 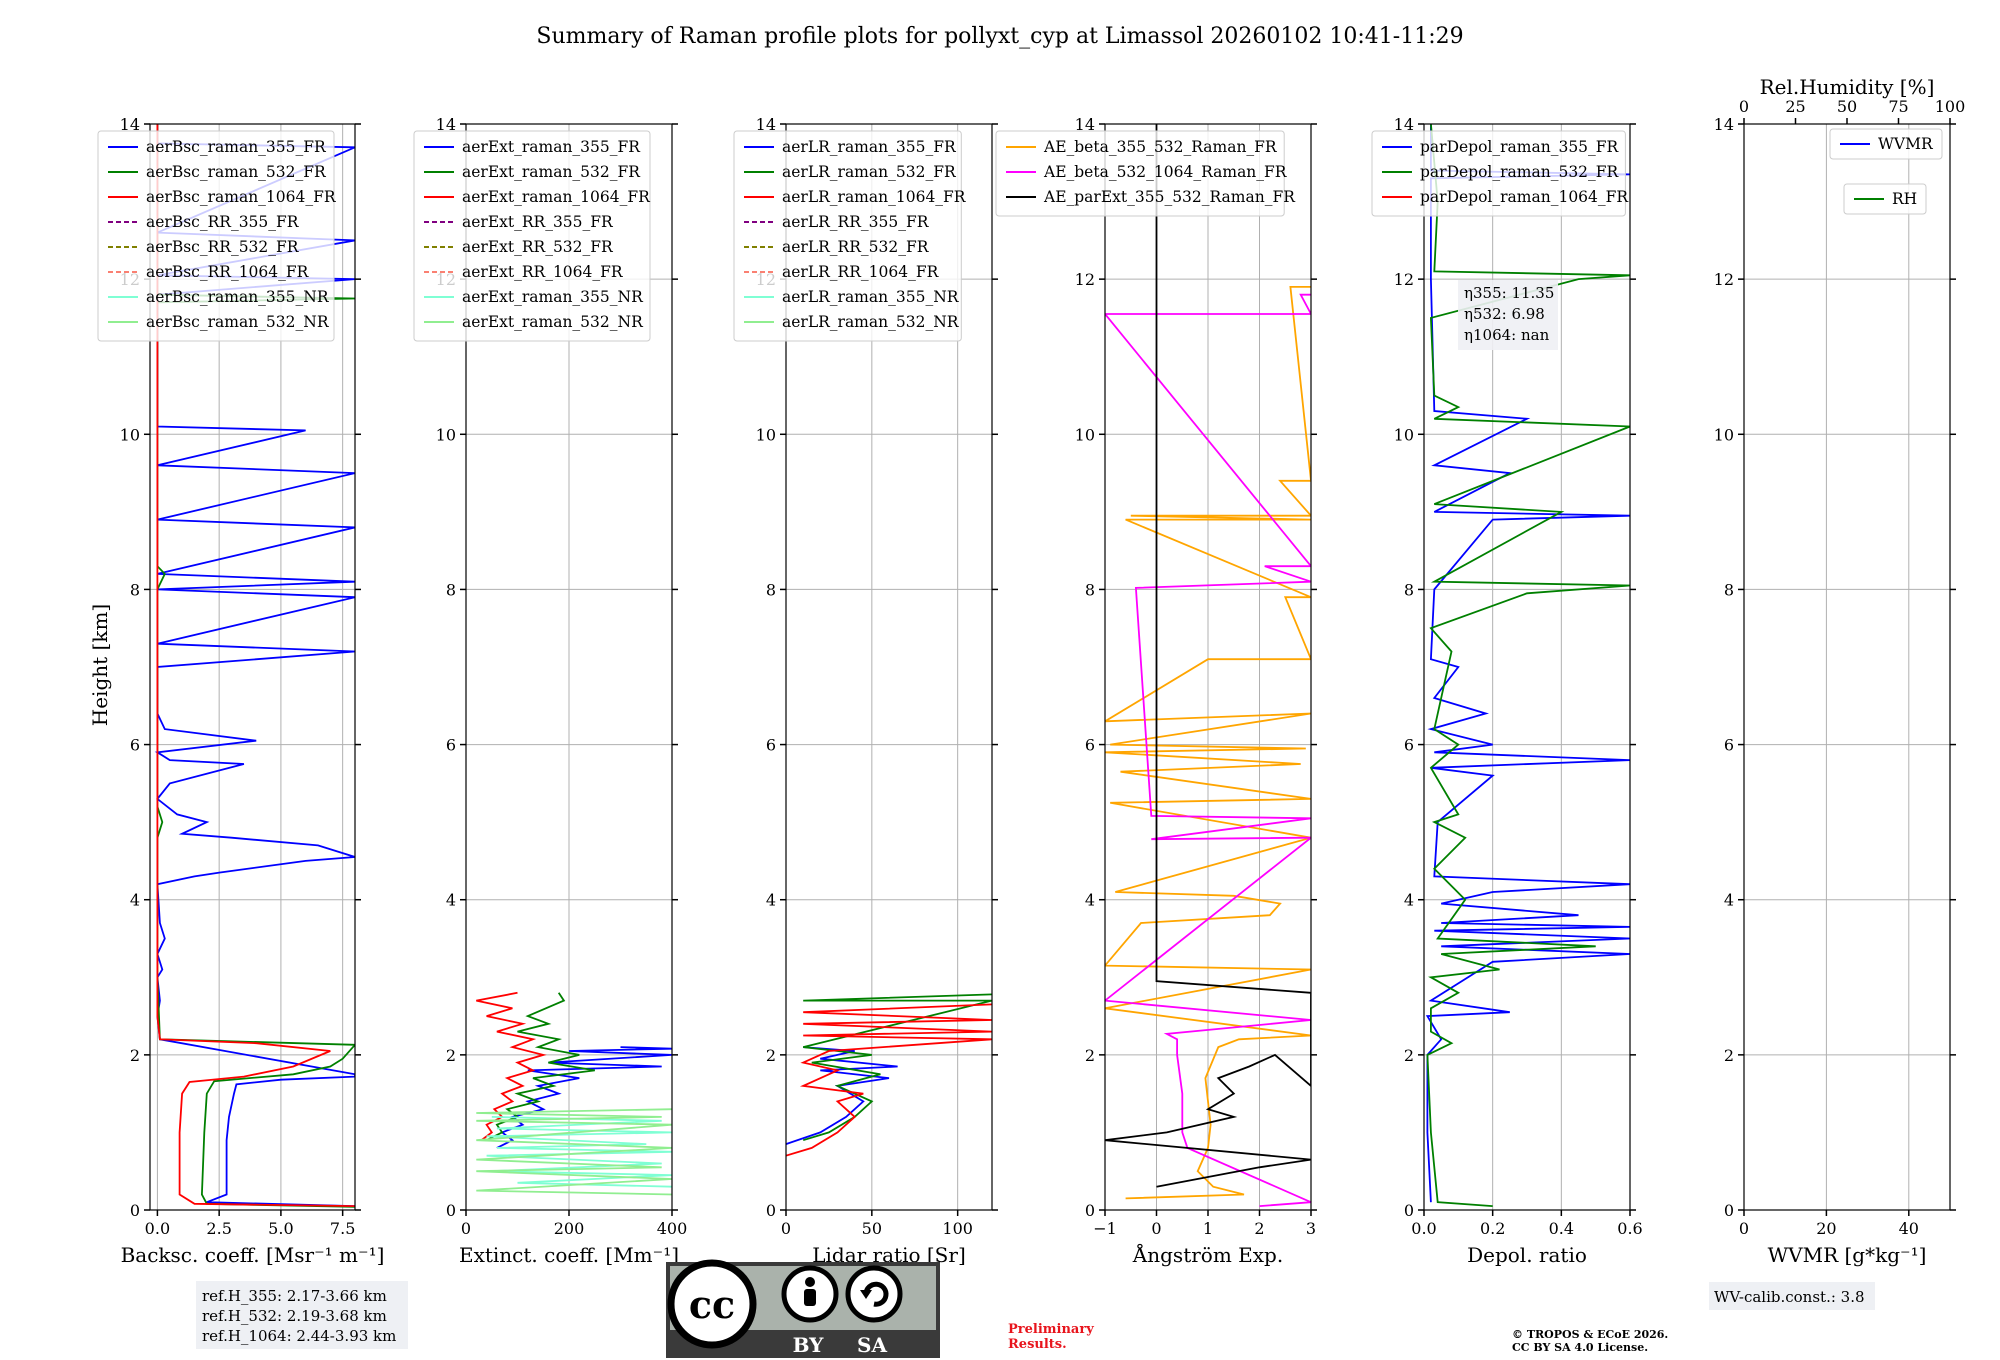 I want to click on legend-entry-aerLR_raman_532_FR: aerLR_raman_532_FR, so click(x=869, y=172).